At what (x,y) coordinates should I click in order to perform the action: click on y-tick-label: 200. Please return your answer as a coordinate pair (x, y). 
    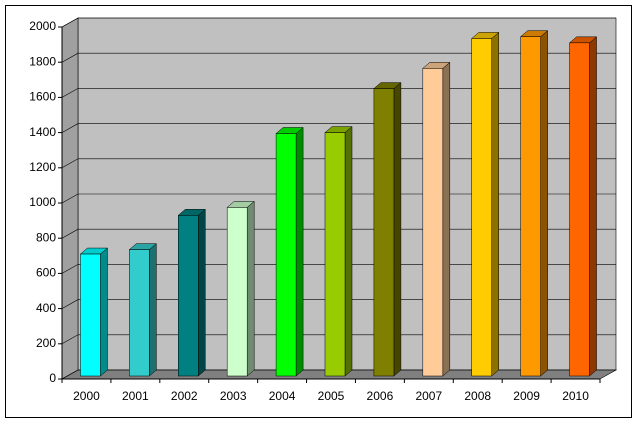
    Looking at the image, I should click on (46, 343).